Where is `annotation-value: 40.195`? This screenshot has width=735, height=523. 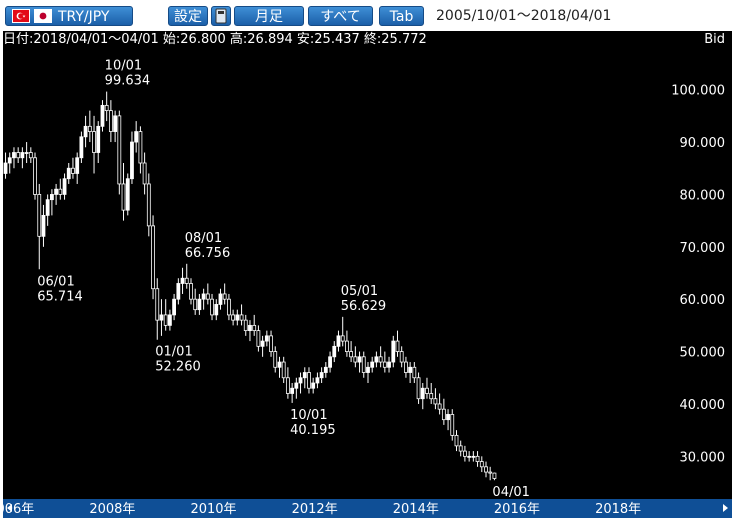 annotation-value: 40.195 is located at coordinates (313, 430).